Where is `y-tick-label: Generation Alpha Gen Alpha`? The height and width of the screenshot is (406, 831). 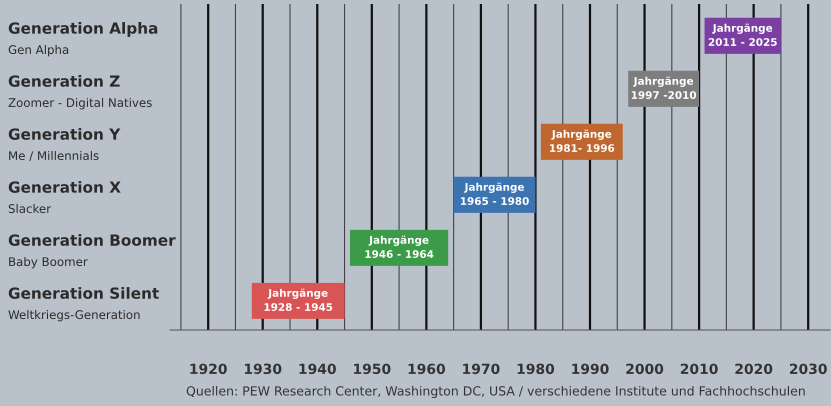
y-tick-label: Generation Alpha Gen Alpha is located at coordinates (83, 39).